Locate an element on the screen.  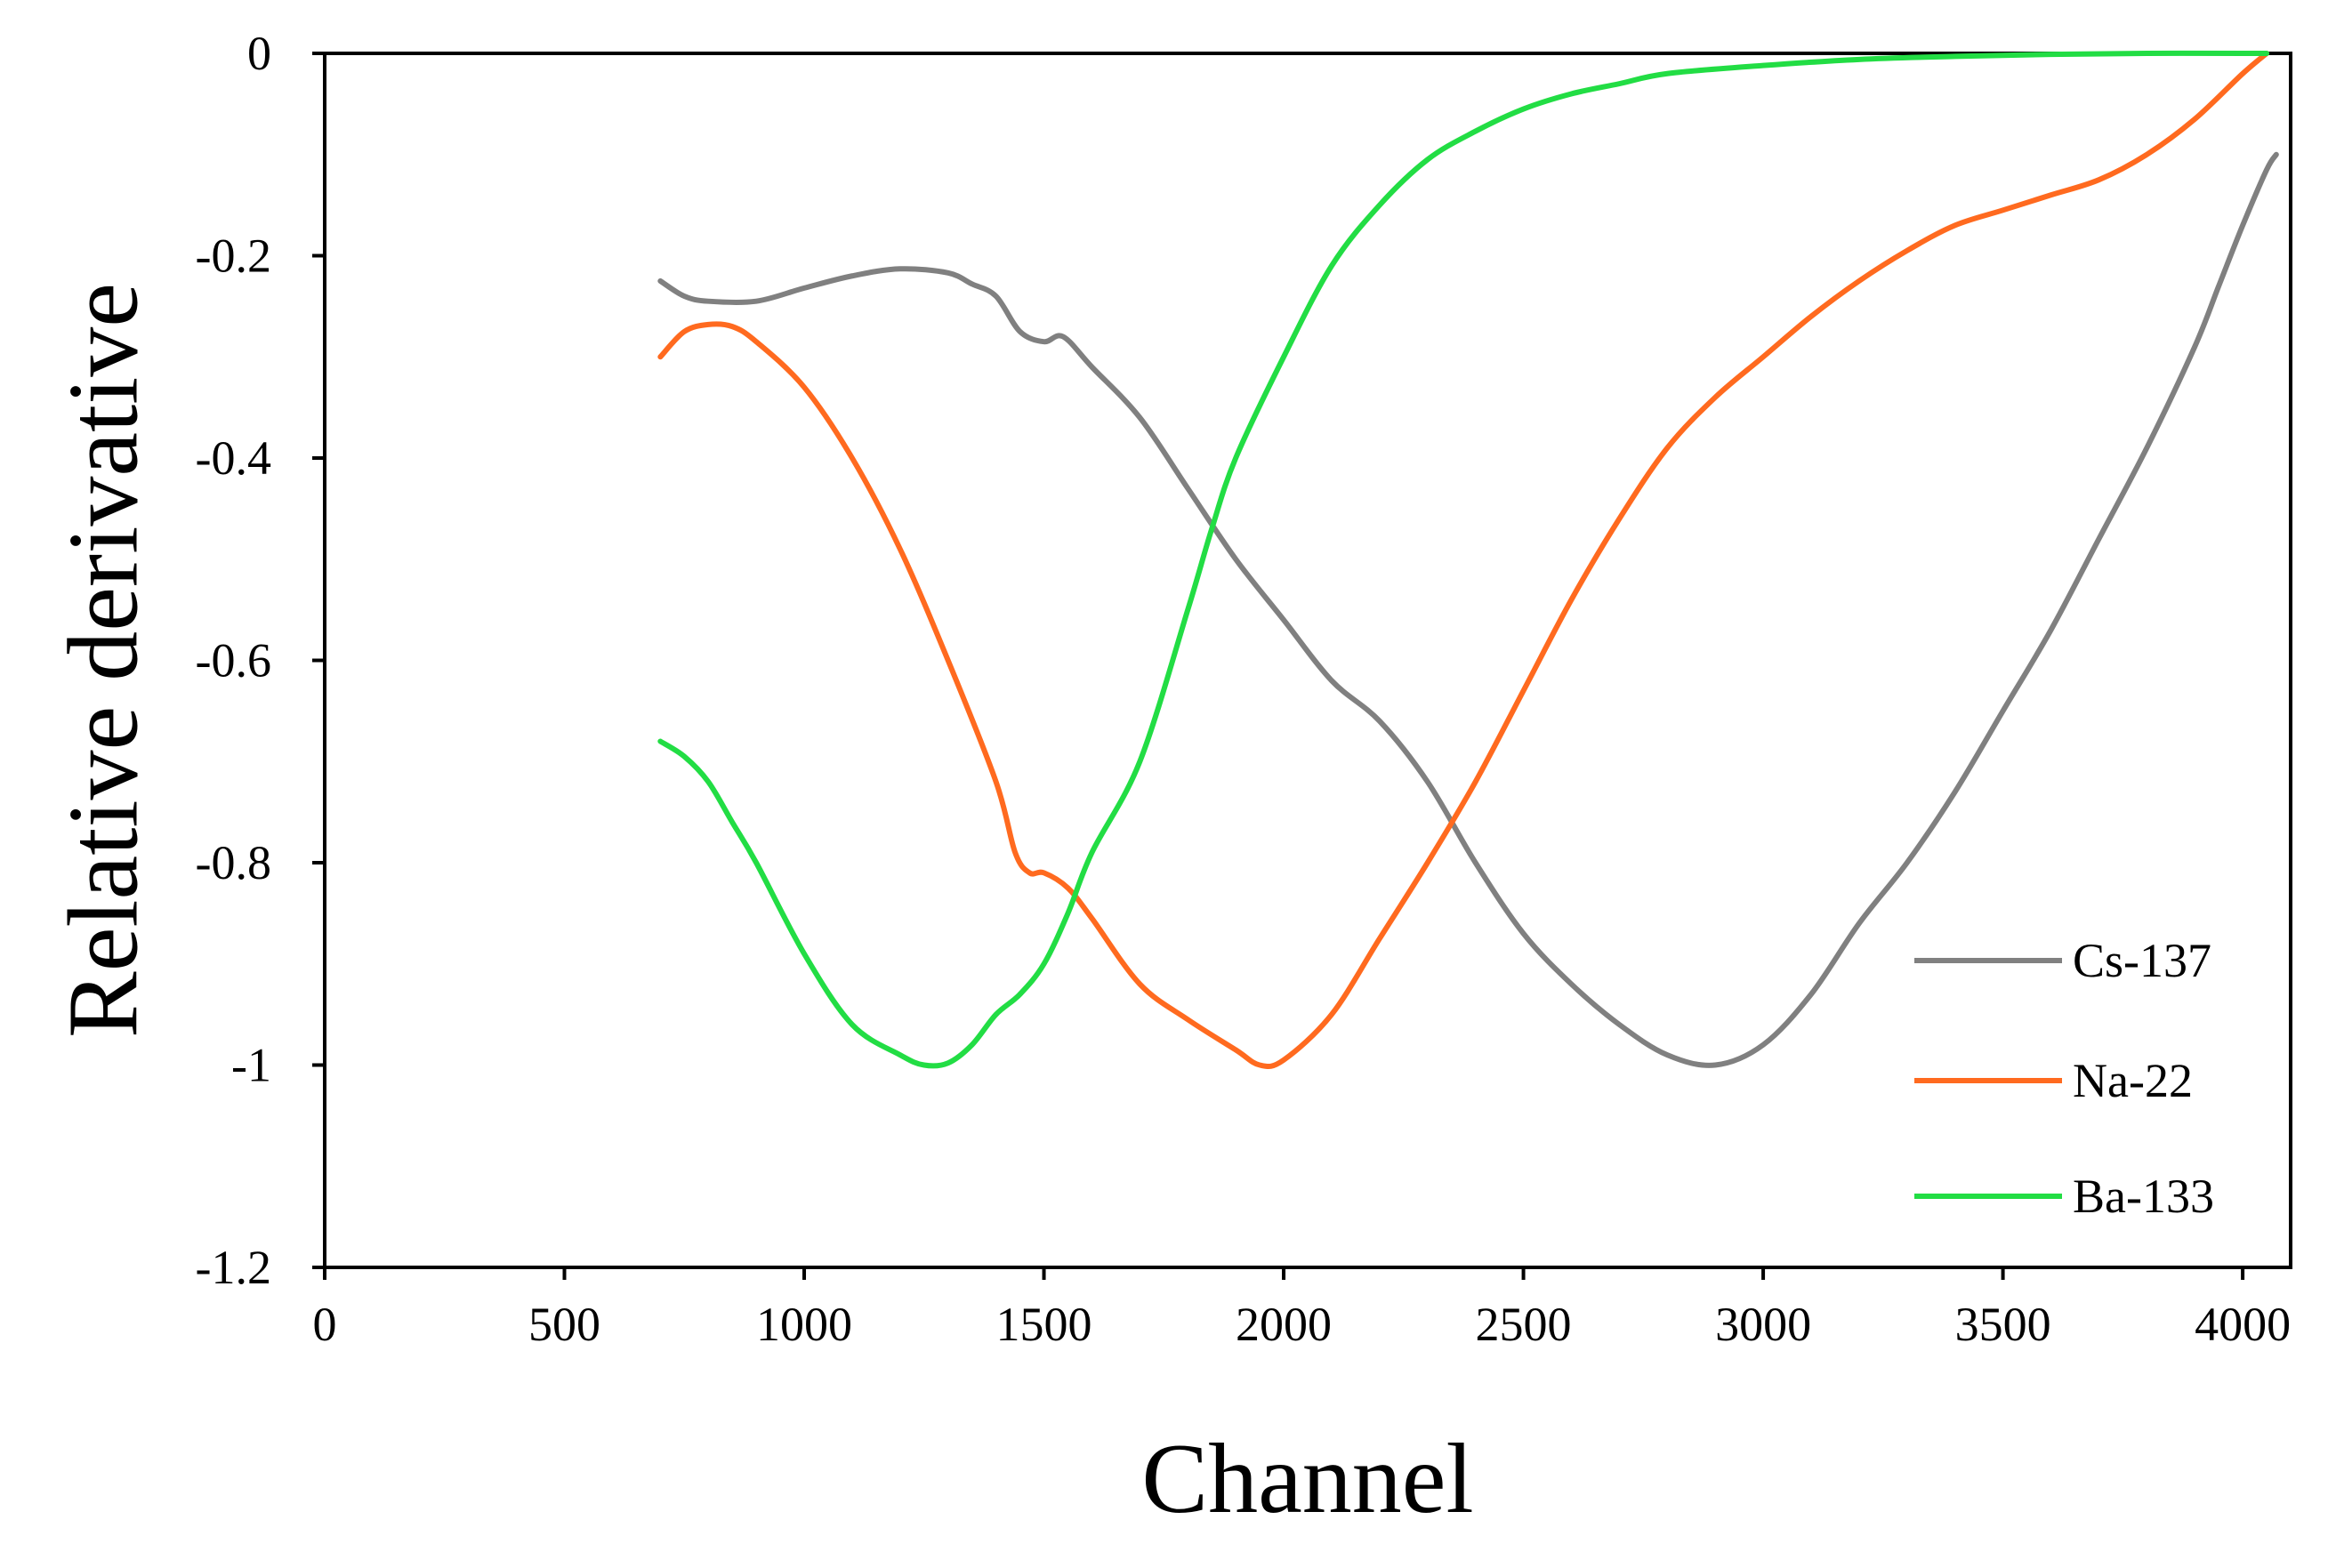
y-tick-label: -0.2 is located at coordinates (233, 256).